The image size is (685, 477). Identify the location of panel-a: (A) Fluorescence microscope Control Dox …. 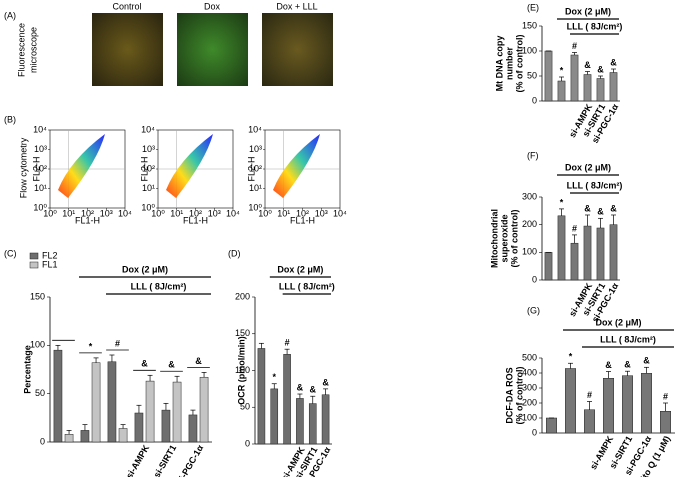
(168, 43).